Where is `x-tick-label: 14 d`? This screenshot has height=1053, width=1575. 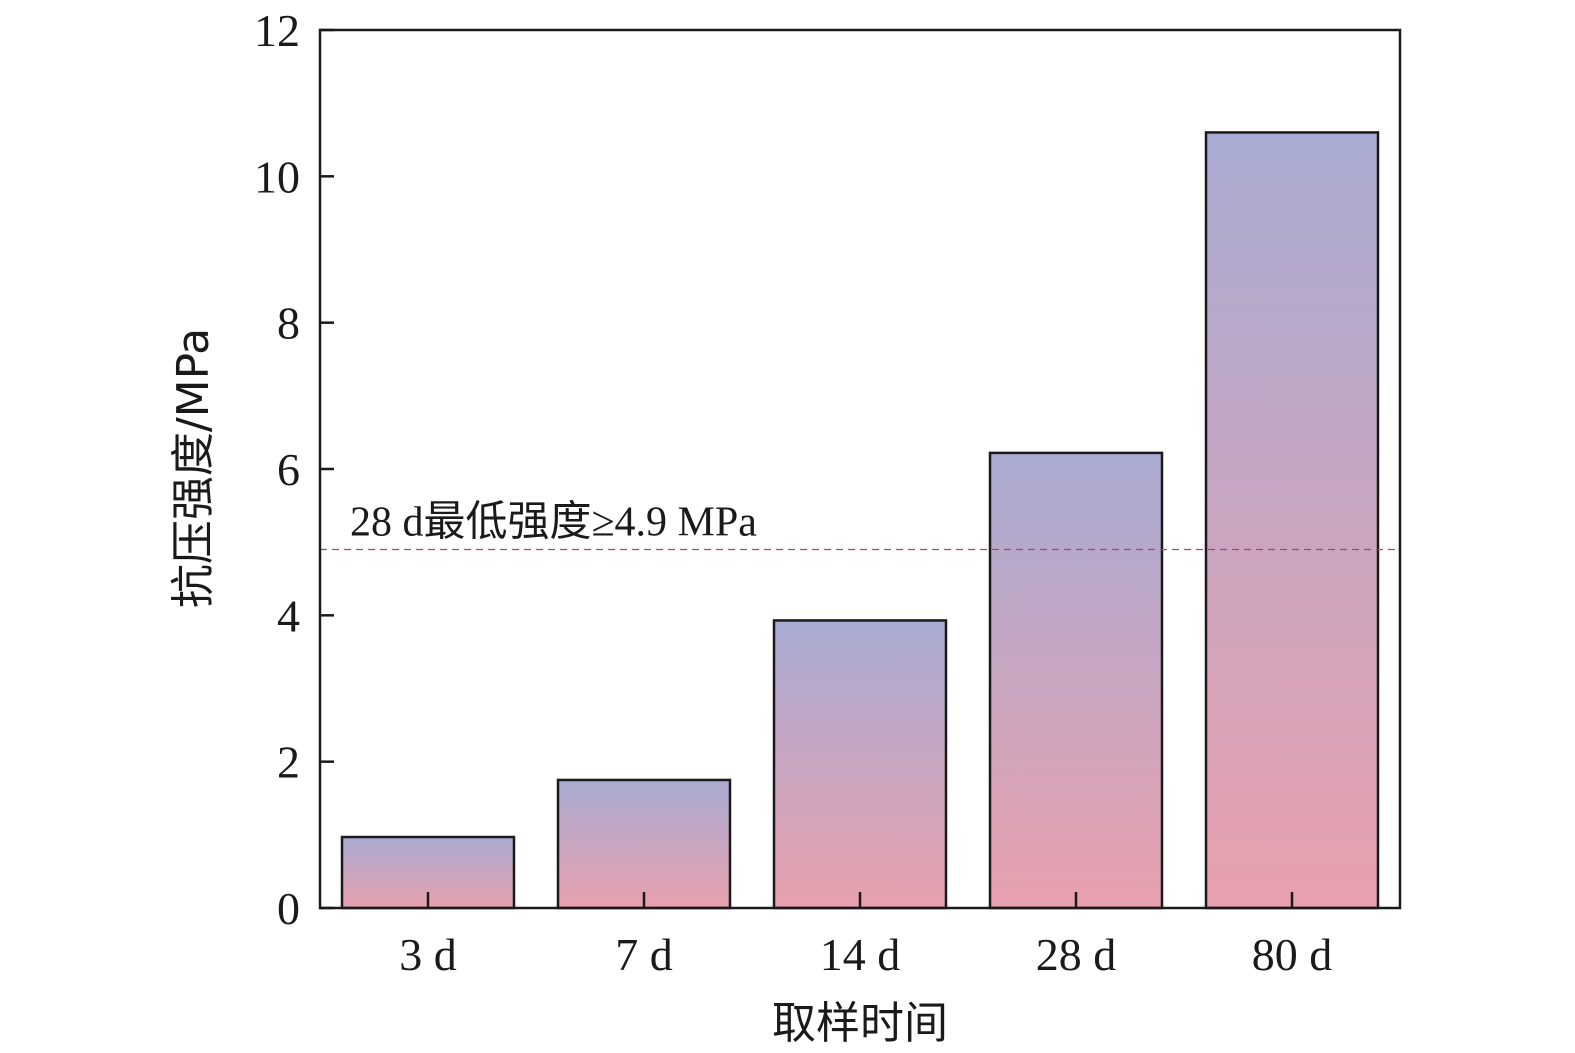 x-tick-label: 14 d is located at coordinates (860, 954).